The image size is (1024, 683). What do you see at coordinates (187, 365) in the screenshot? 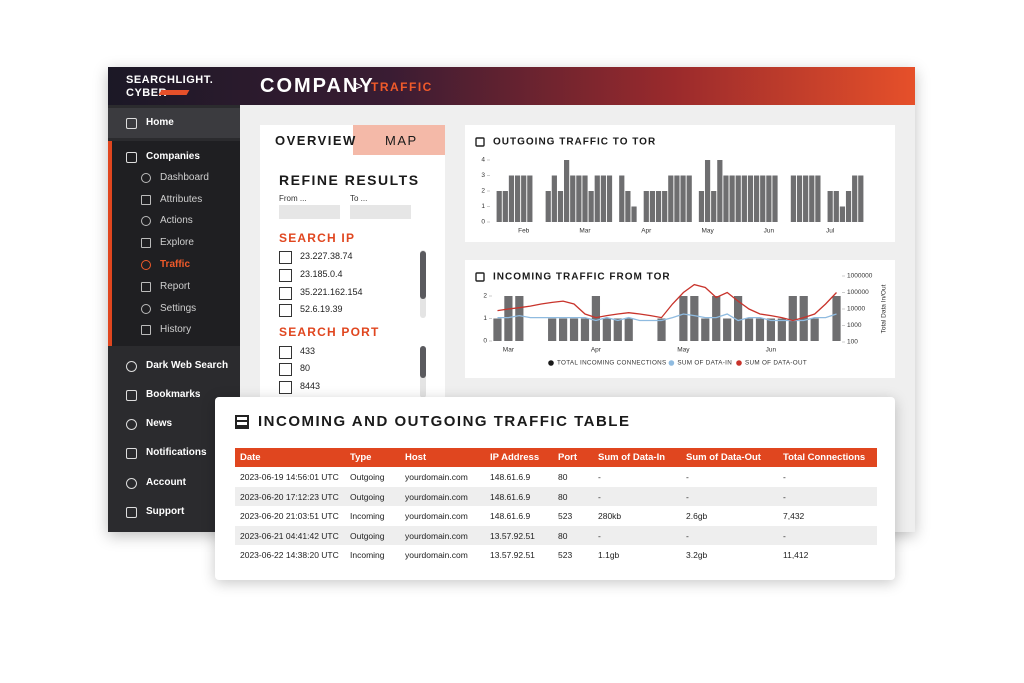
I see `nav-item: Dark Web Search` at bounding box center [187, 365].